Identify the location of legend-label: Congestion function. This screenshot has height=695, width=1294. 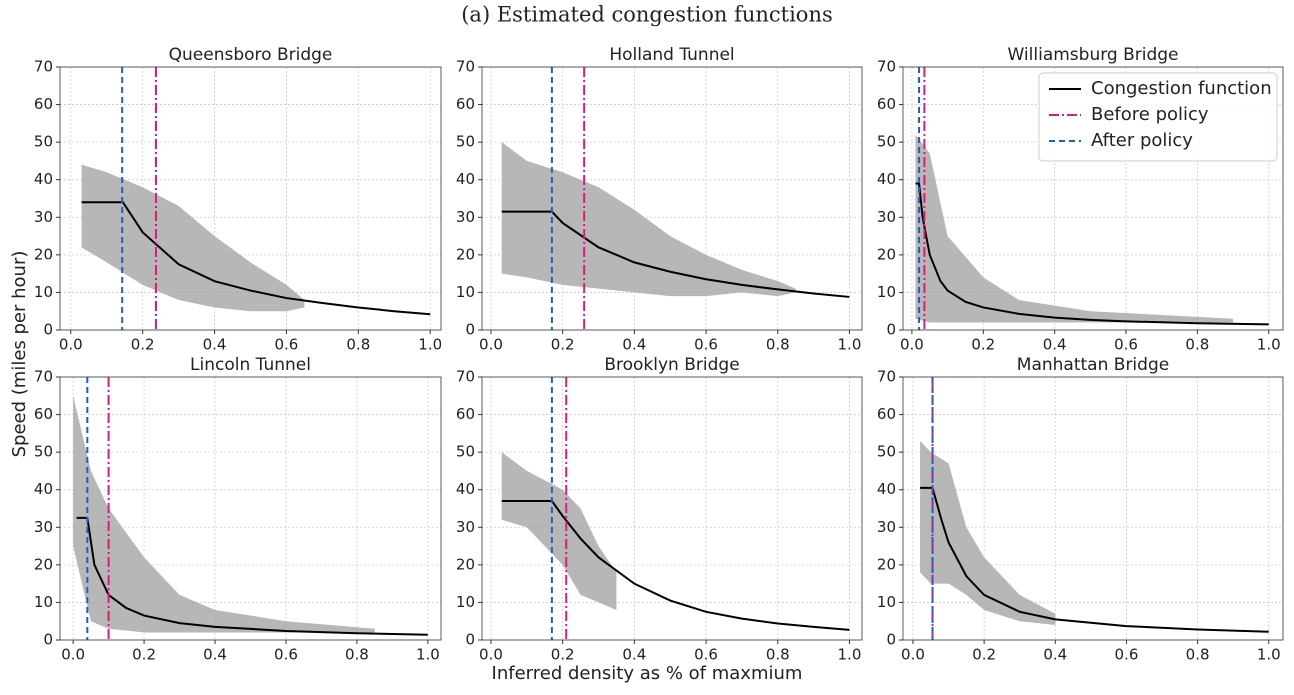
(1181, 88).